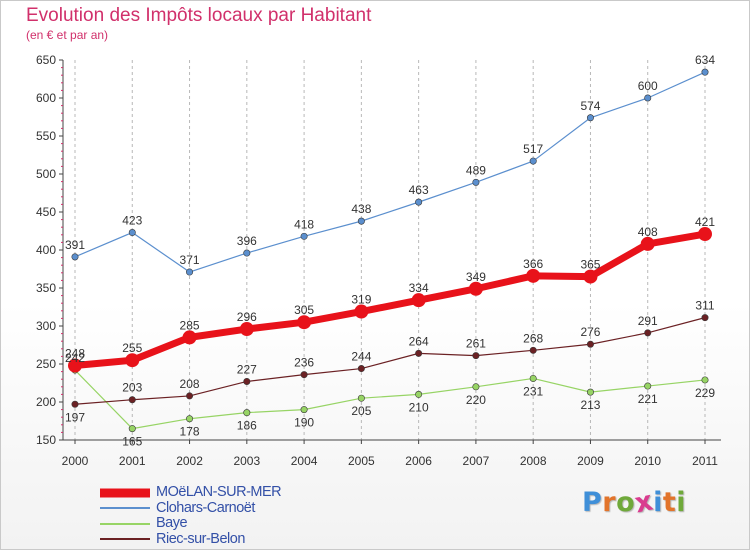  What do you see at coordinates (609, 502) in the screenshot?
I see `logo-letter: r` at bounding box center [609, 502].